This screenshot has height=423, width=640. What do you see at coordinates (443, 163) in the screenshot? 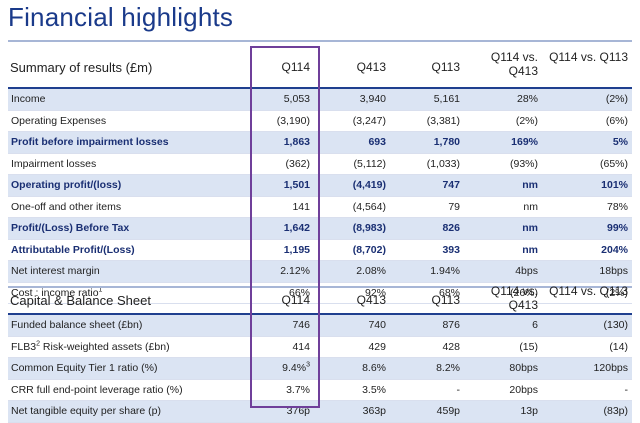
I see `cell-value: (1,033)` at bounding box center [443, 163].